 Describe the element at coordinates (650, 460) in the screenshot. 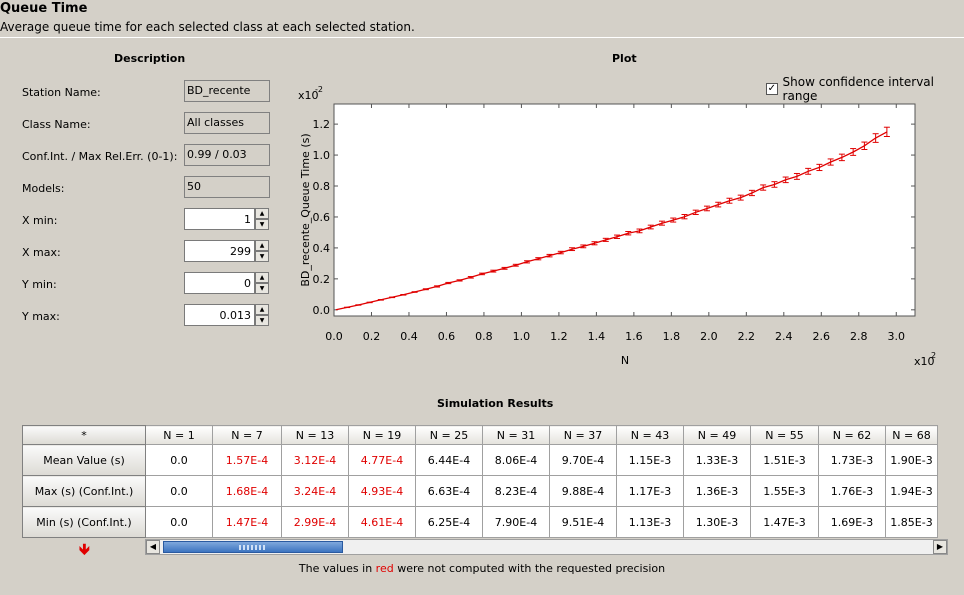

I see `table-cell: 1.15E-3` at that location.